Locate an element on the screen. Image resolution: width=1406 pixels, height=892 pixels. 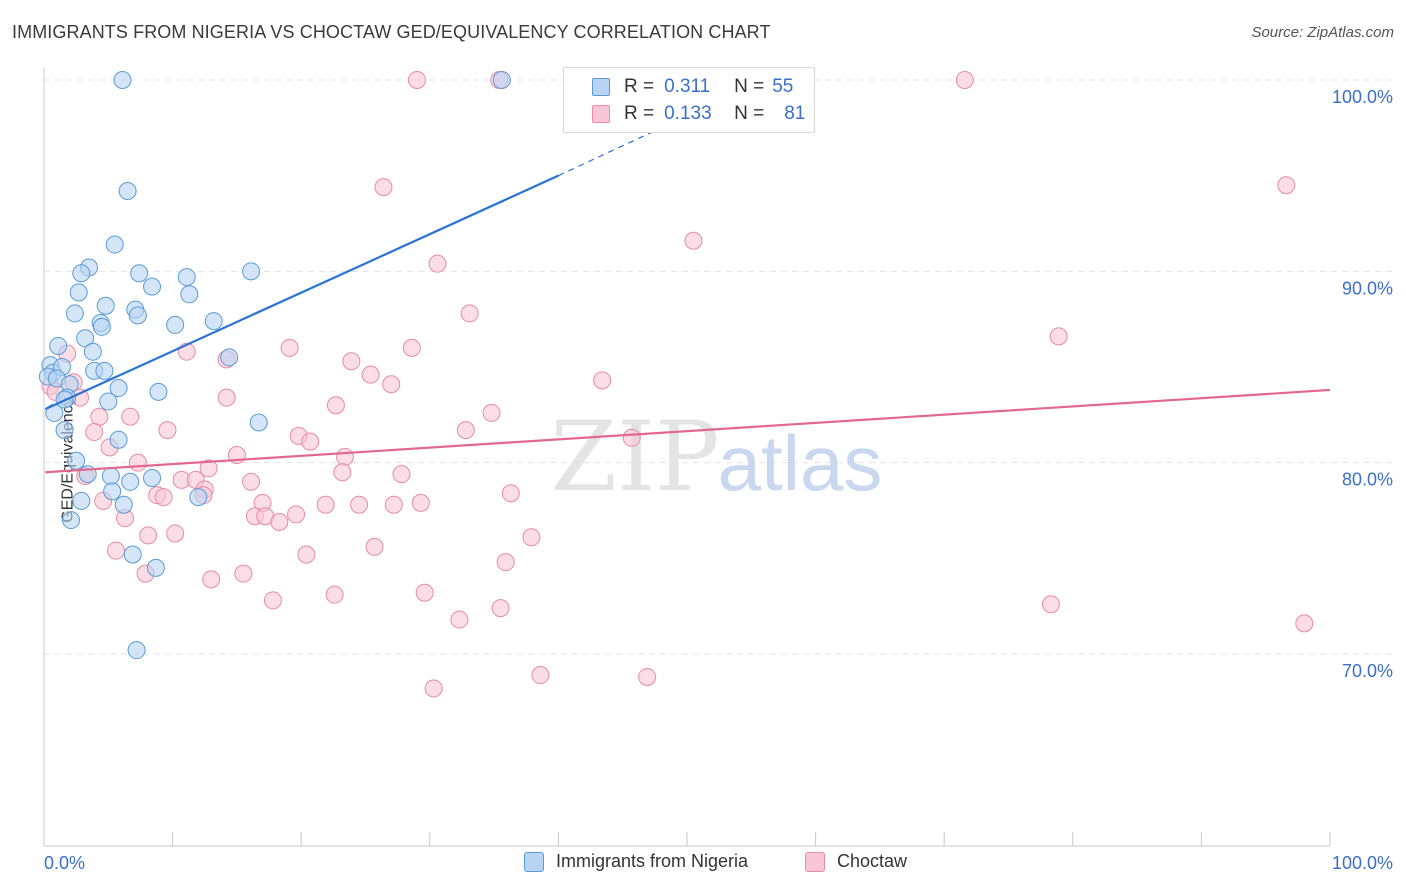
legend-item-nigeria: Immigrants from Nigeria is located at coordinates (636, 861).